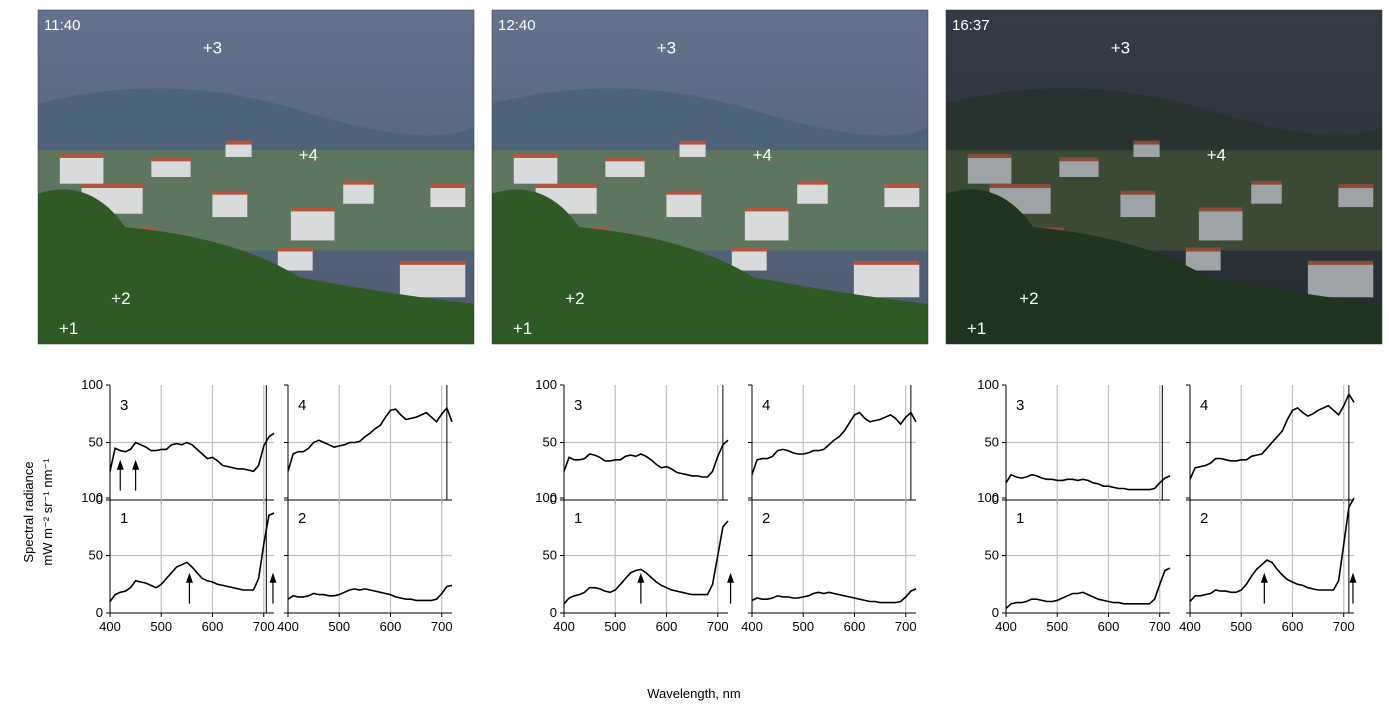  I want to click on photo-timestamp: 12:40, so click(517, 25).